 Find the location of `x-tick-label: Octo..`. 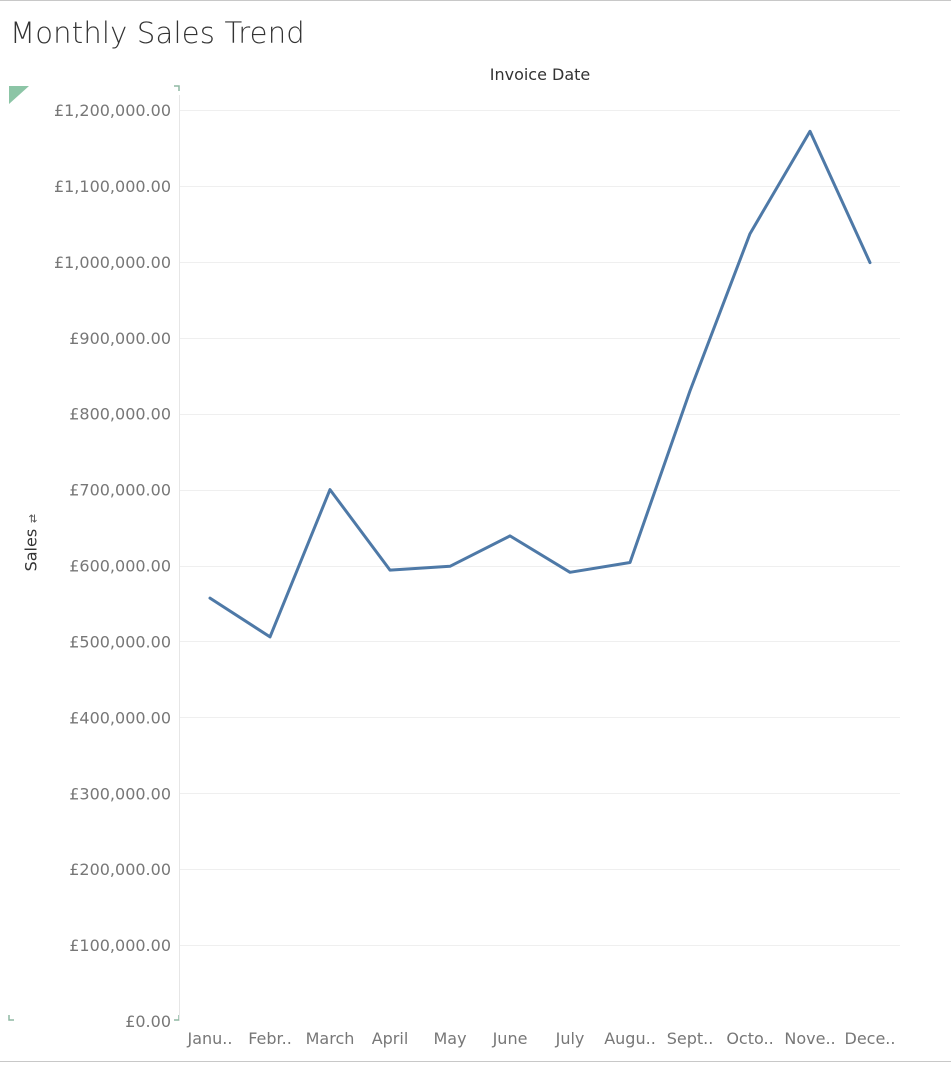

x-tick-label: Octo.. is located at coordinates (749, 1038).